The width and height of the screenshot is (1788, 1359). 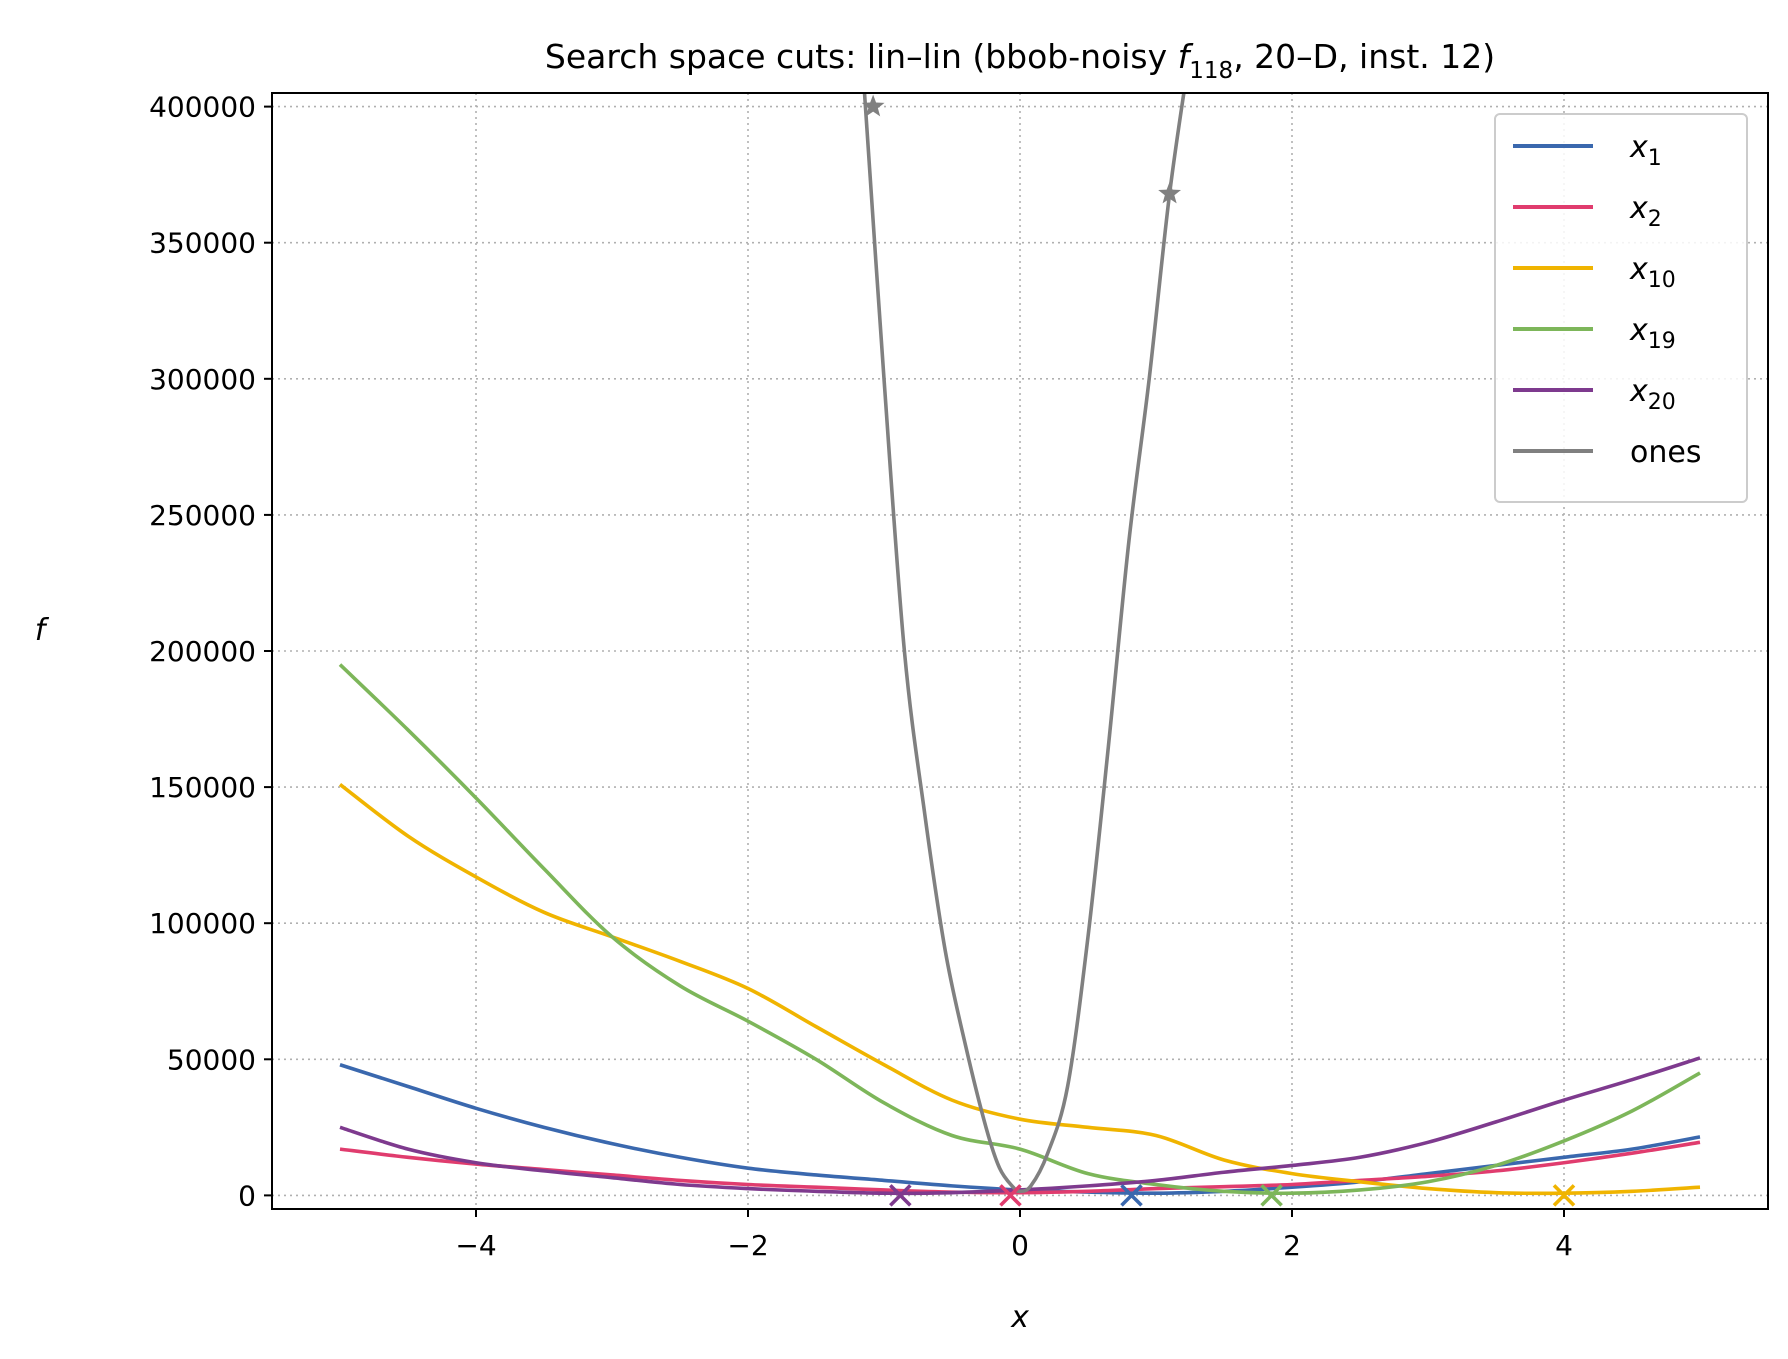 I want to click on minimum-marker-x10, so click(x=1564, y=1195).